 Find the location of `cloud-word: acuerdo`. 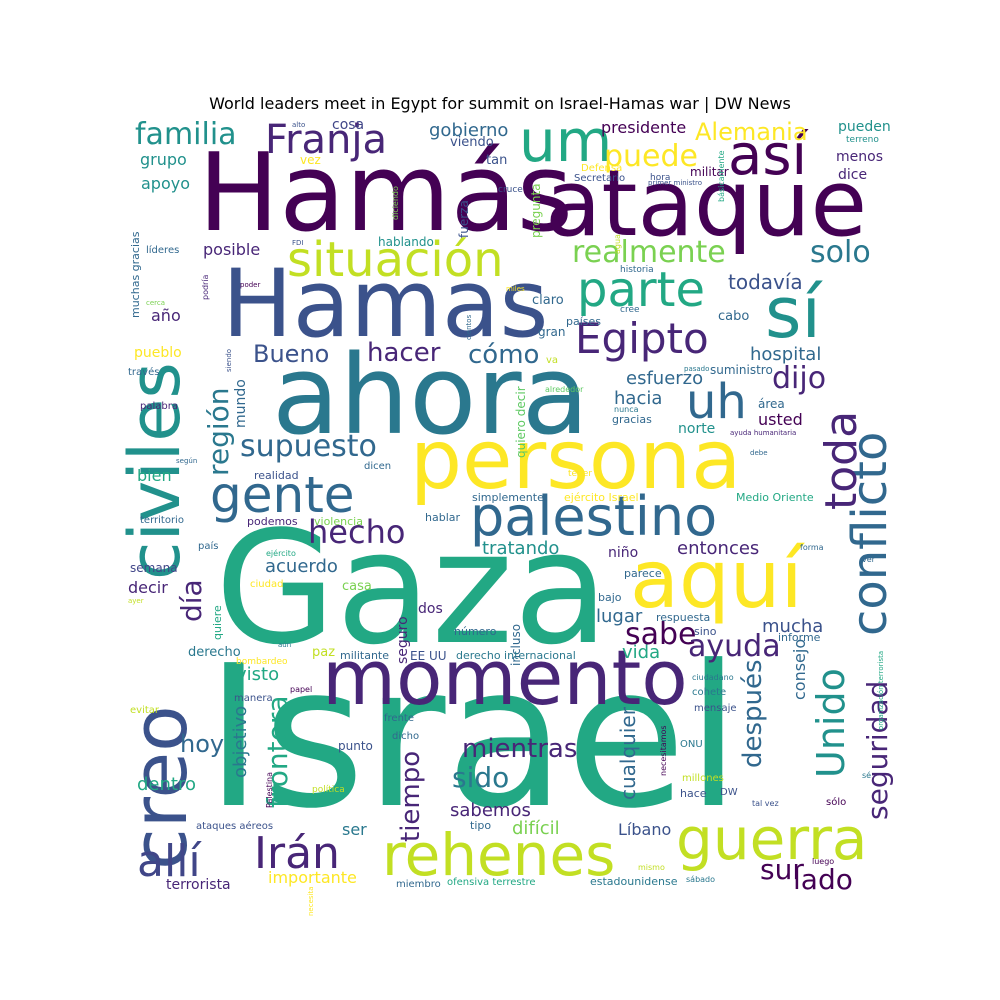

cloud-word: acuerdo is located at coordinates (301, 566).